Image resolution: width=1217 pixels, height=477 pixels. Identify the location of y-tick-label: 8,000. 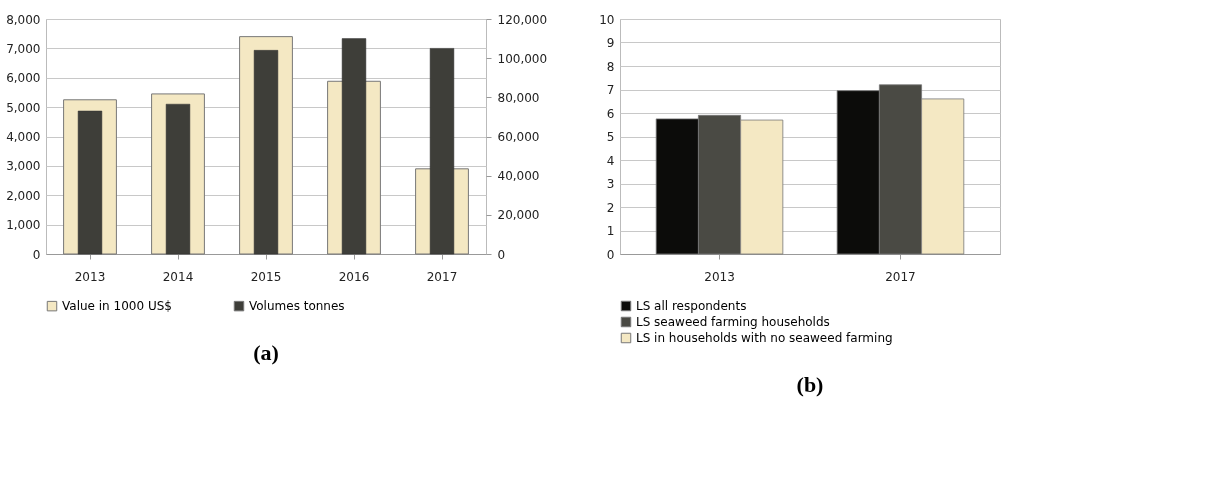
(23, 19).